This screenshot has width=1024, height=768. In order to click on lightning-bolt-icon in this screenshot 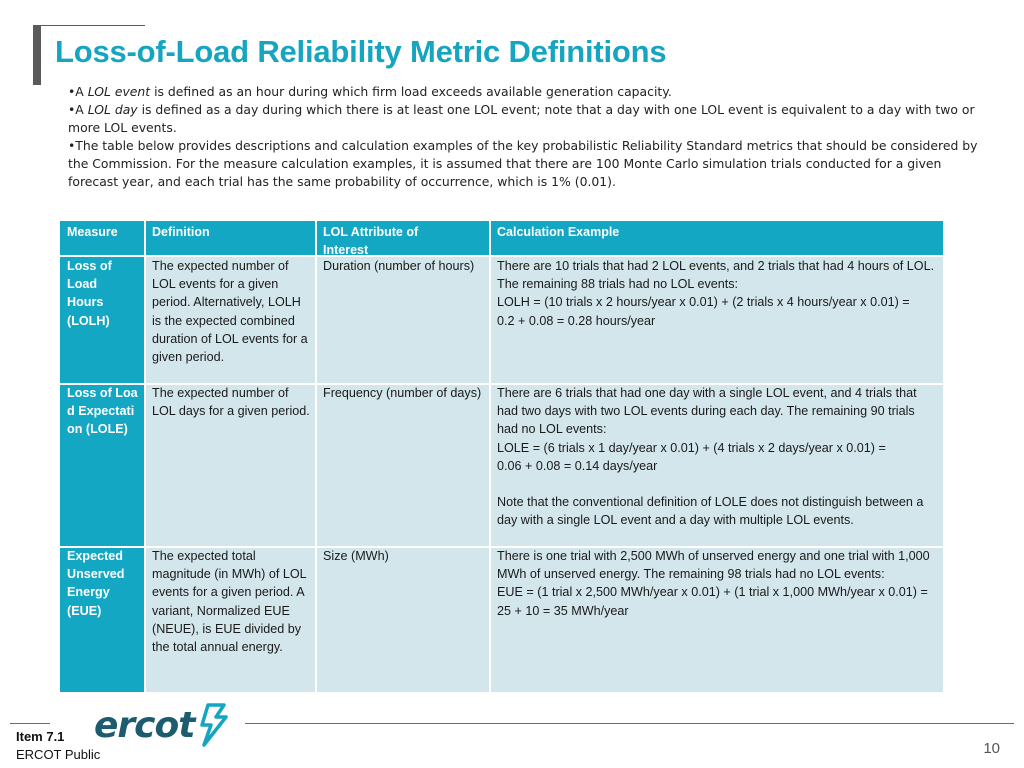, I will do `click(214, 725)`.